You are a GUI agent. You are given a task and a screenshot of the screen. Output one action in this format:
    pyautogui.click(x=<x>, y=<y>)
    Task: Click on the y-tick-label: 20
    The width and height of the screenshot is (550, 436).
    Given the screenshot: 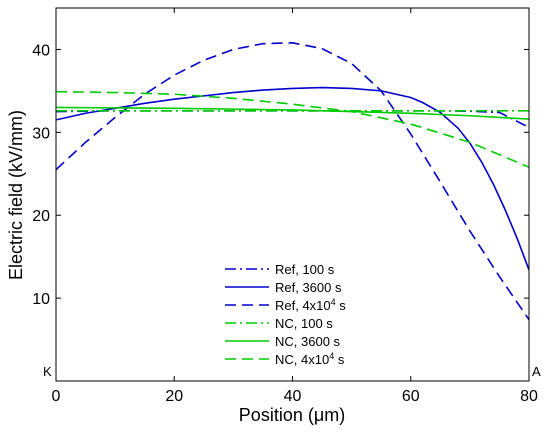 What is the action you would take?
    pyautogui.click(x=41, y=216)
    